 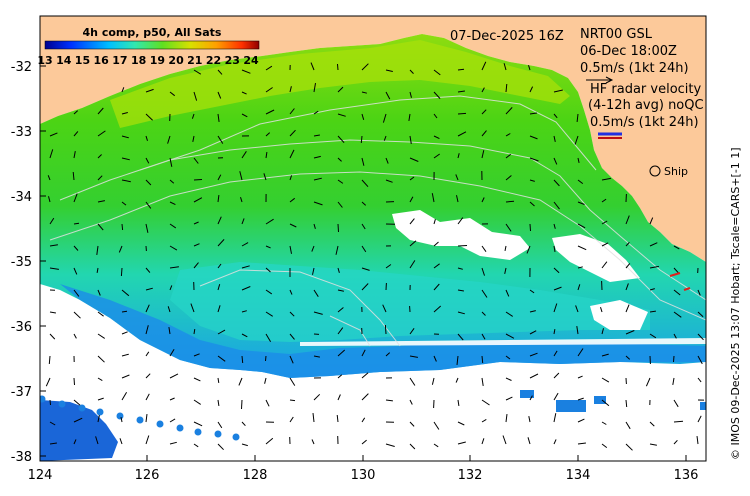 I want to click on colorbar-tick-label: 15, so click(x=82, y=60).